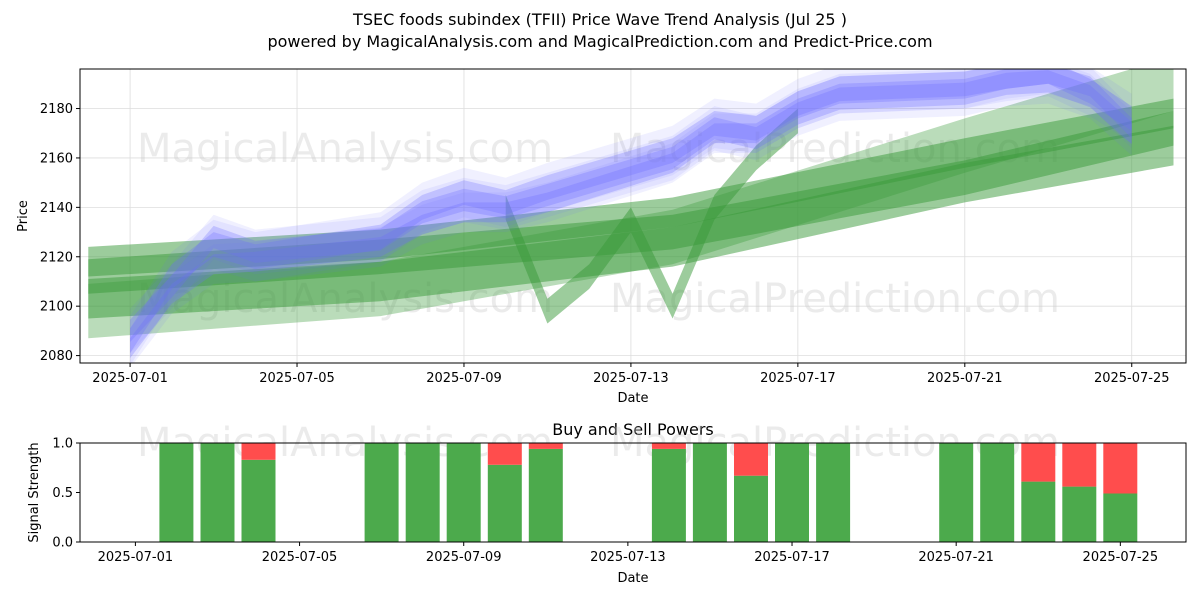 Image resolution: width=1200 pixels, height=600 pixels. What do you see at coordinates (56, 158) in the screenshot?
I see `y-tick-label: 2160` at bounding box center [56, 158].